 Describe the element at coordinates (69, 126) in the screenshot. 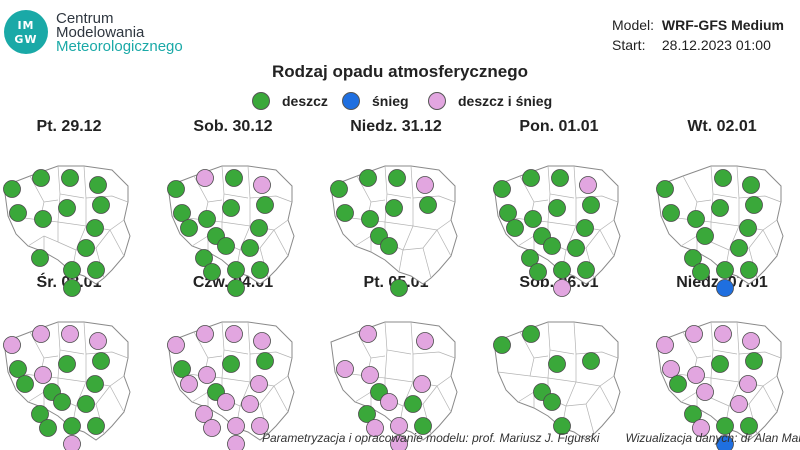

I see `day-label: Pt. 29.12` at that location.